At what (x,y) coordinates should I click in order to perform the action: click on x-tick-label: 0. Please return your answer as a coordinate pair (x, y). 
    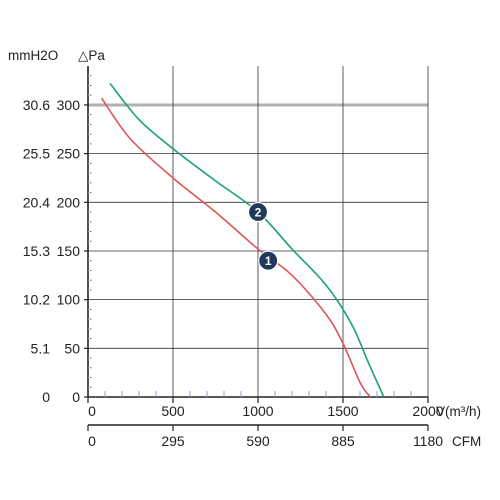
    Looking at the image, I should click on (92, 411).